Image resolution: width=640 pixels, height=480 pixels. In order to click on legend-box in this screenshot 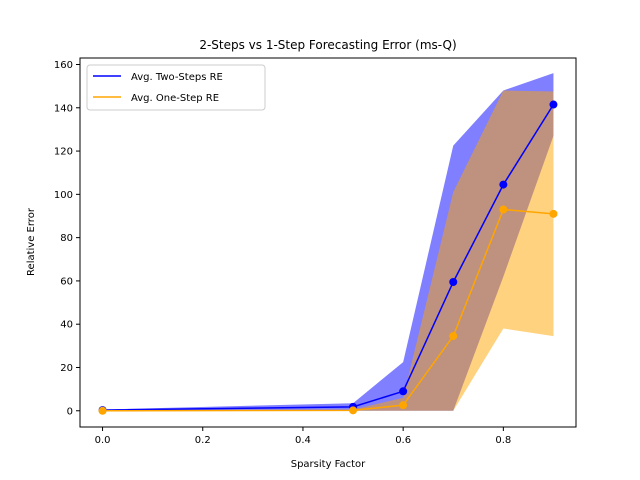, I will do `click(176, 87)`.